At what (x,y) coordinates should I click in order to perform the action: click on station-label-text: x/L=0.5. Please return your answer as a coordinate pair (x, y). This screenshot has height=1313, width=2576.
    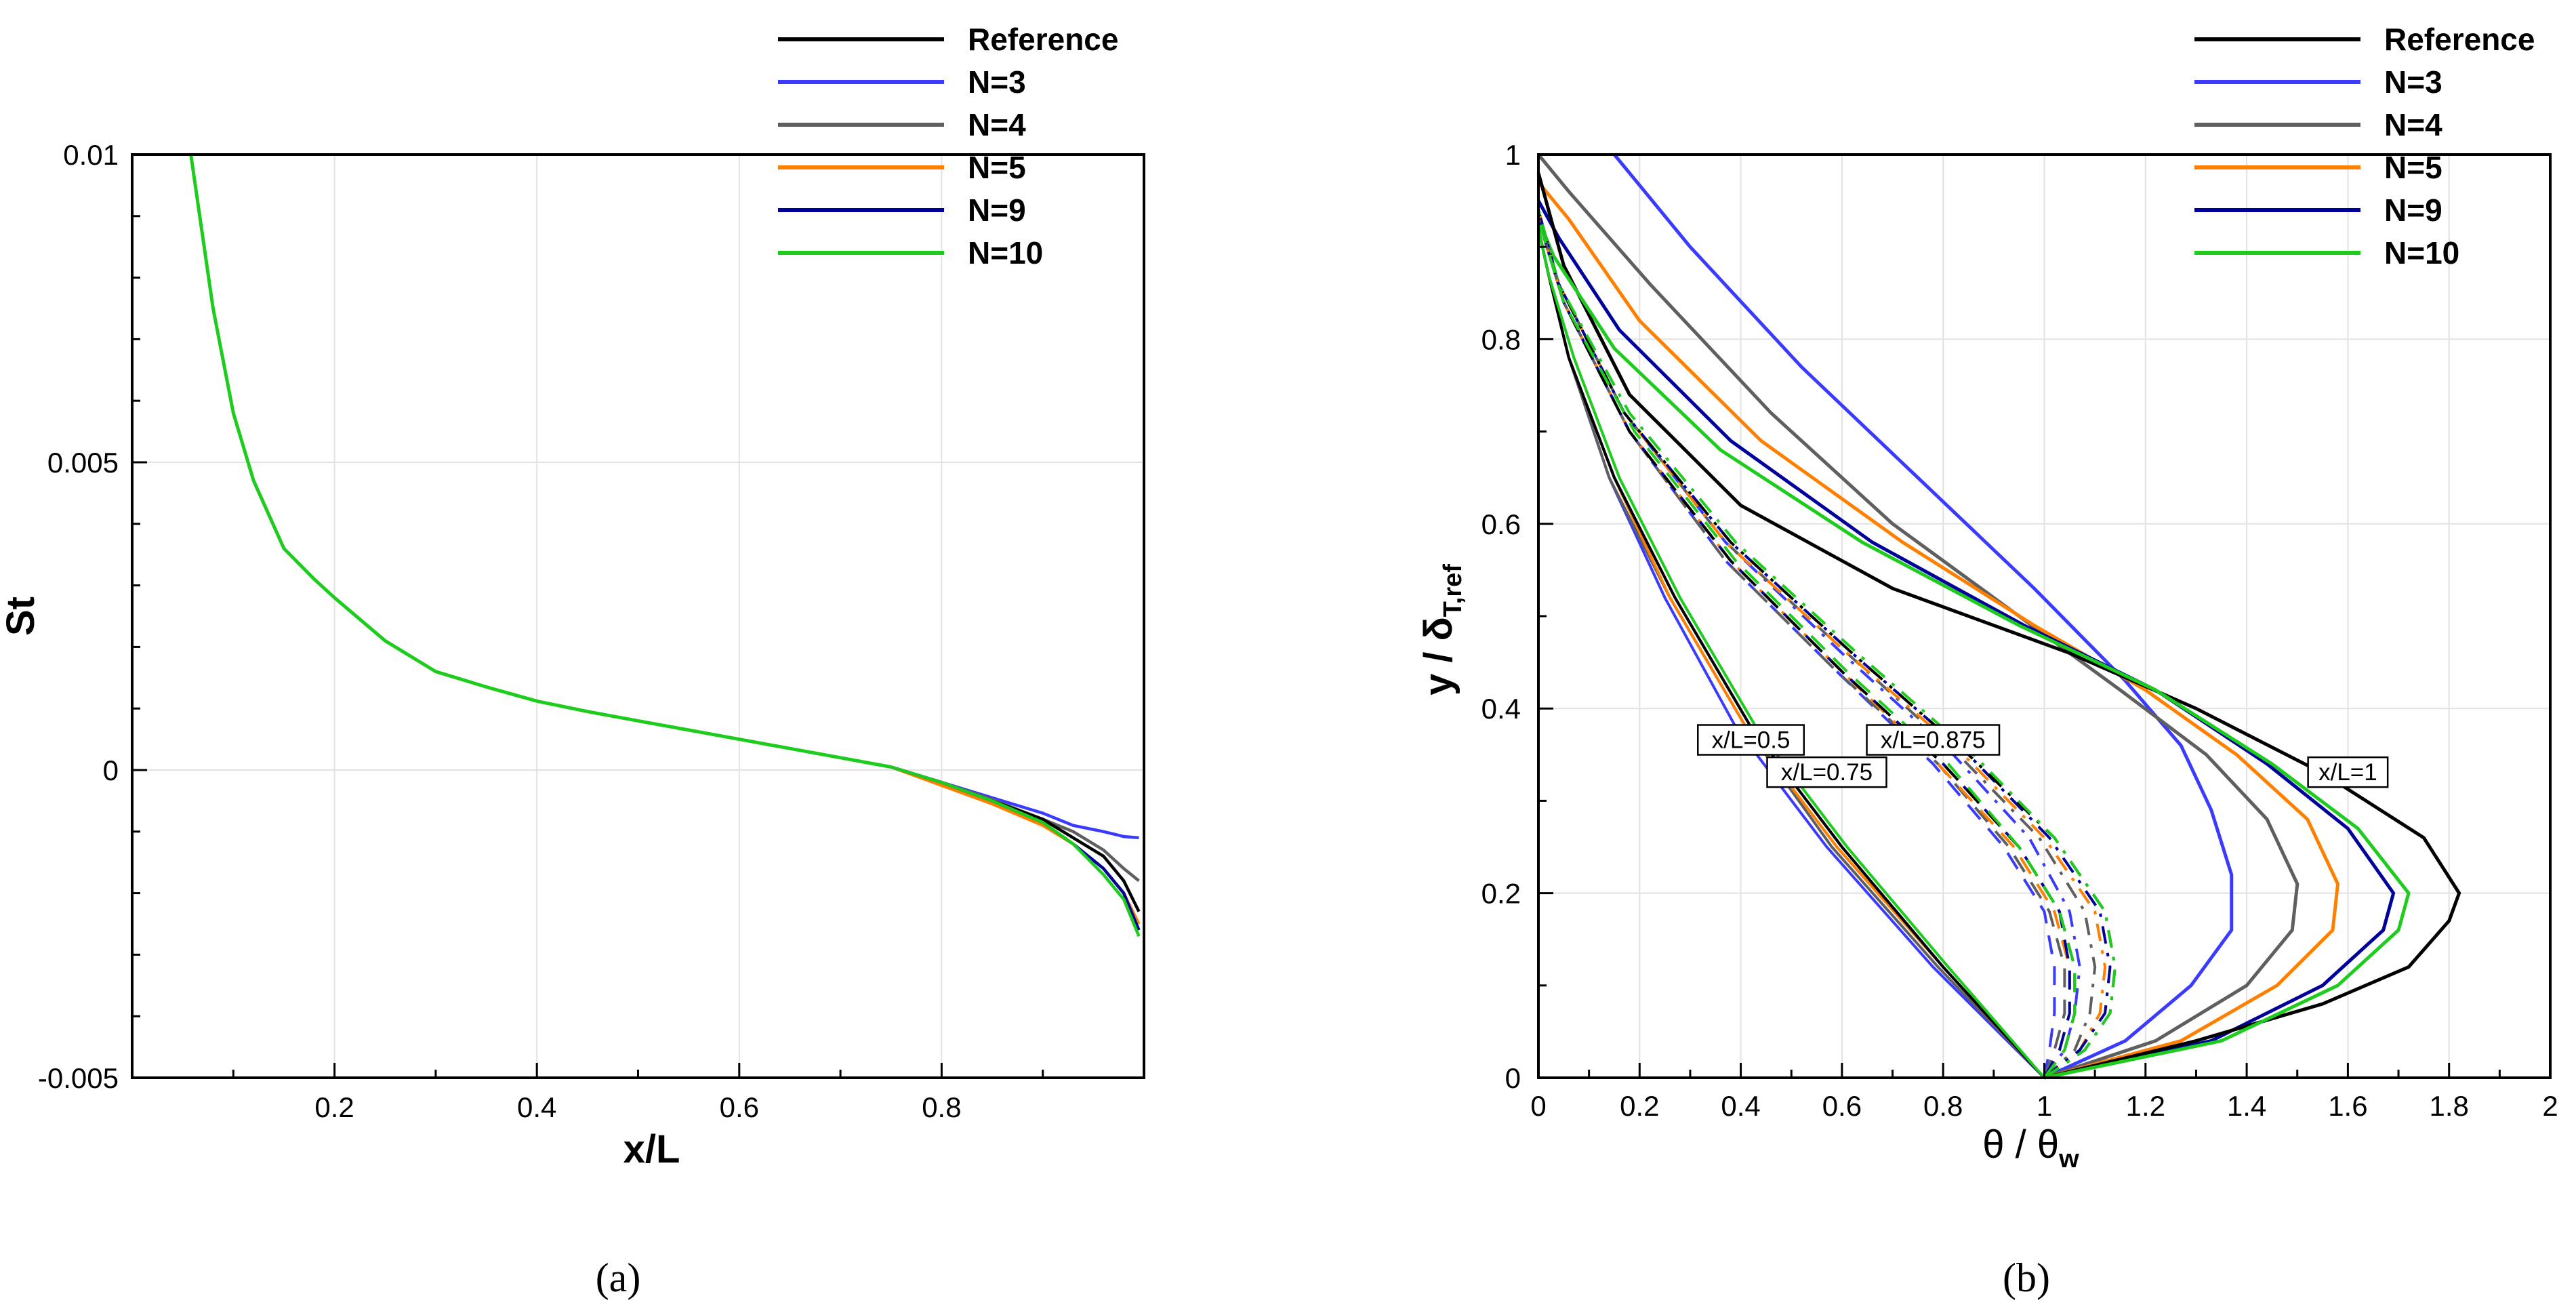
    Looking at the image, I should click on (1751, 741).